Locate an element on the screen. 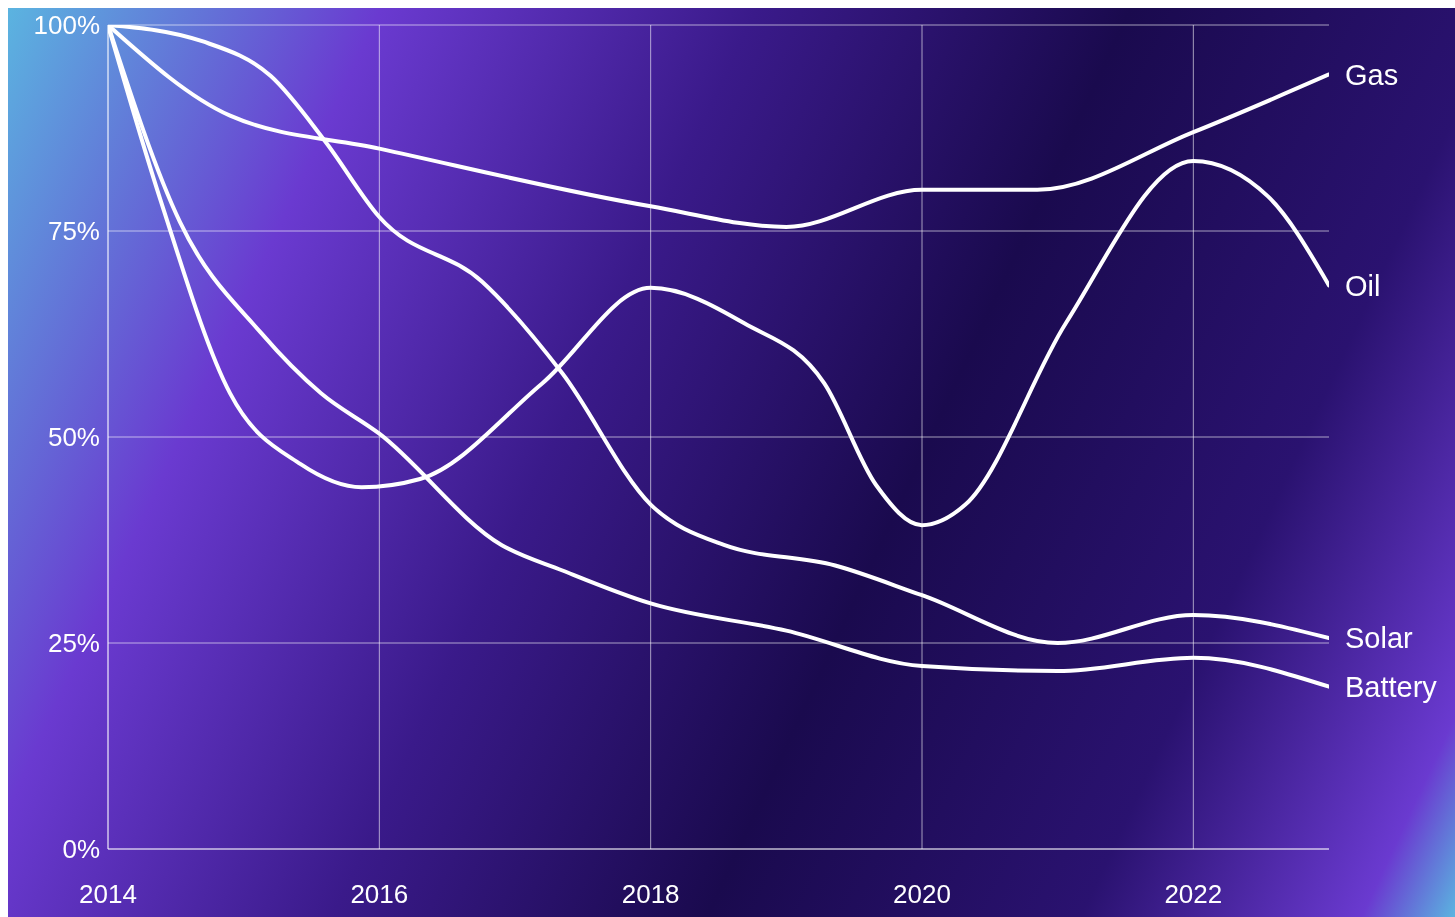 The height and width of the screenshot is (917, 1455). y-tick-label: 0% is located at coordinates (81, 849).